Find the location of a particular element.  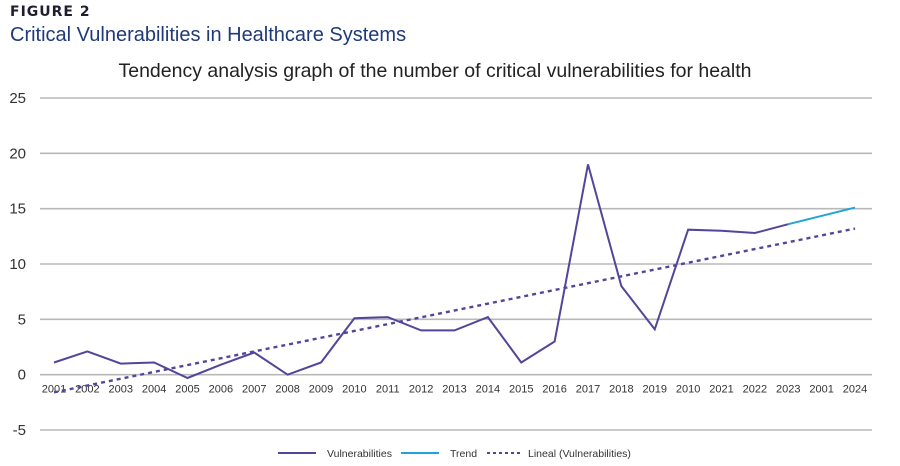

y-tick-label: -5 is located at coordinates (19, 430).